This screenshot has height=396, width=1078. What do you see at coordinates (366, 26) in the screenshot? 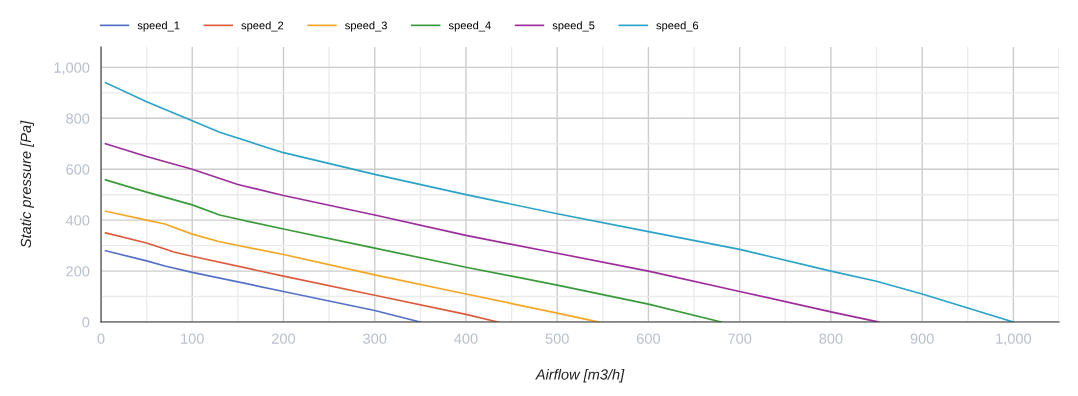
I see `legend-label: speed_3` at bounding box center [366, 26].